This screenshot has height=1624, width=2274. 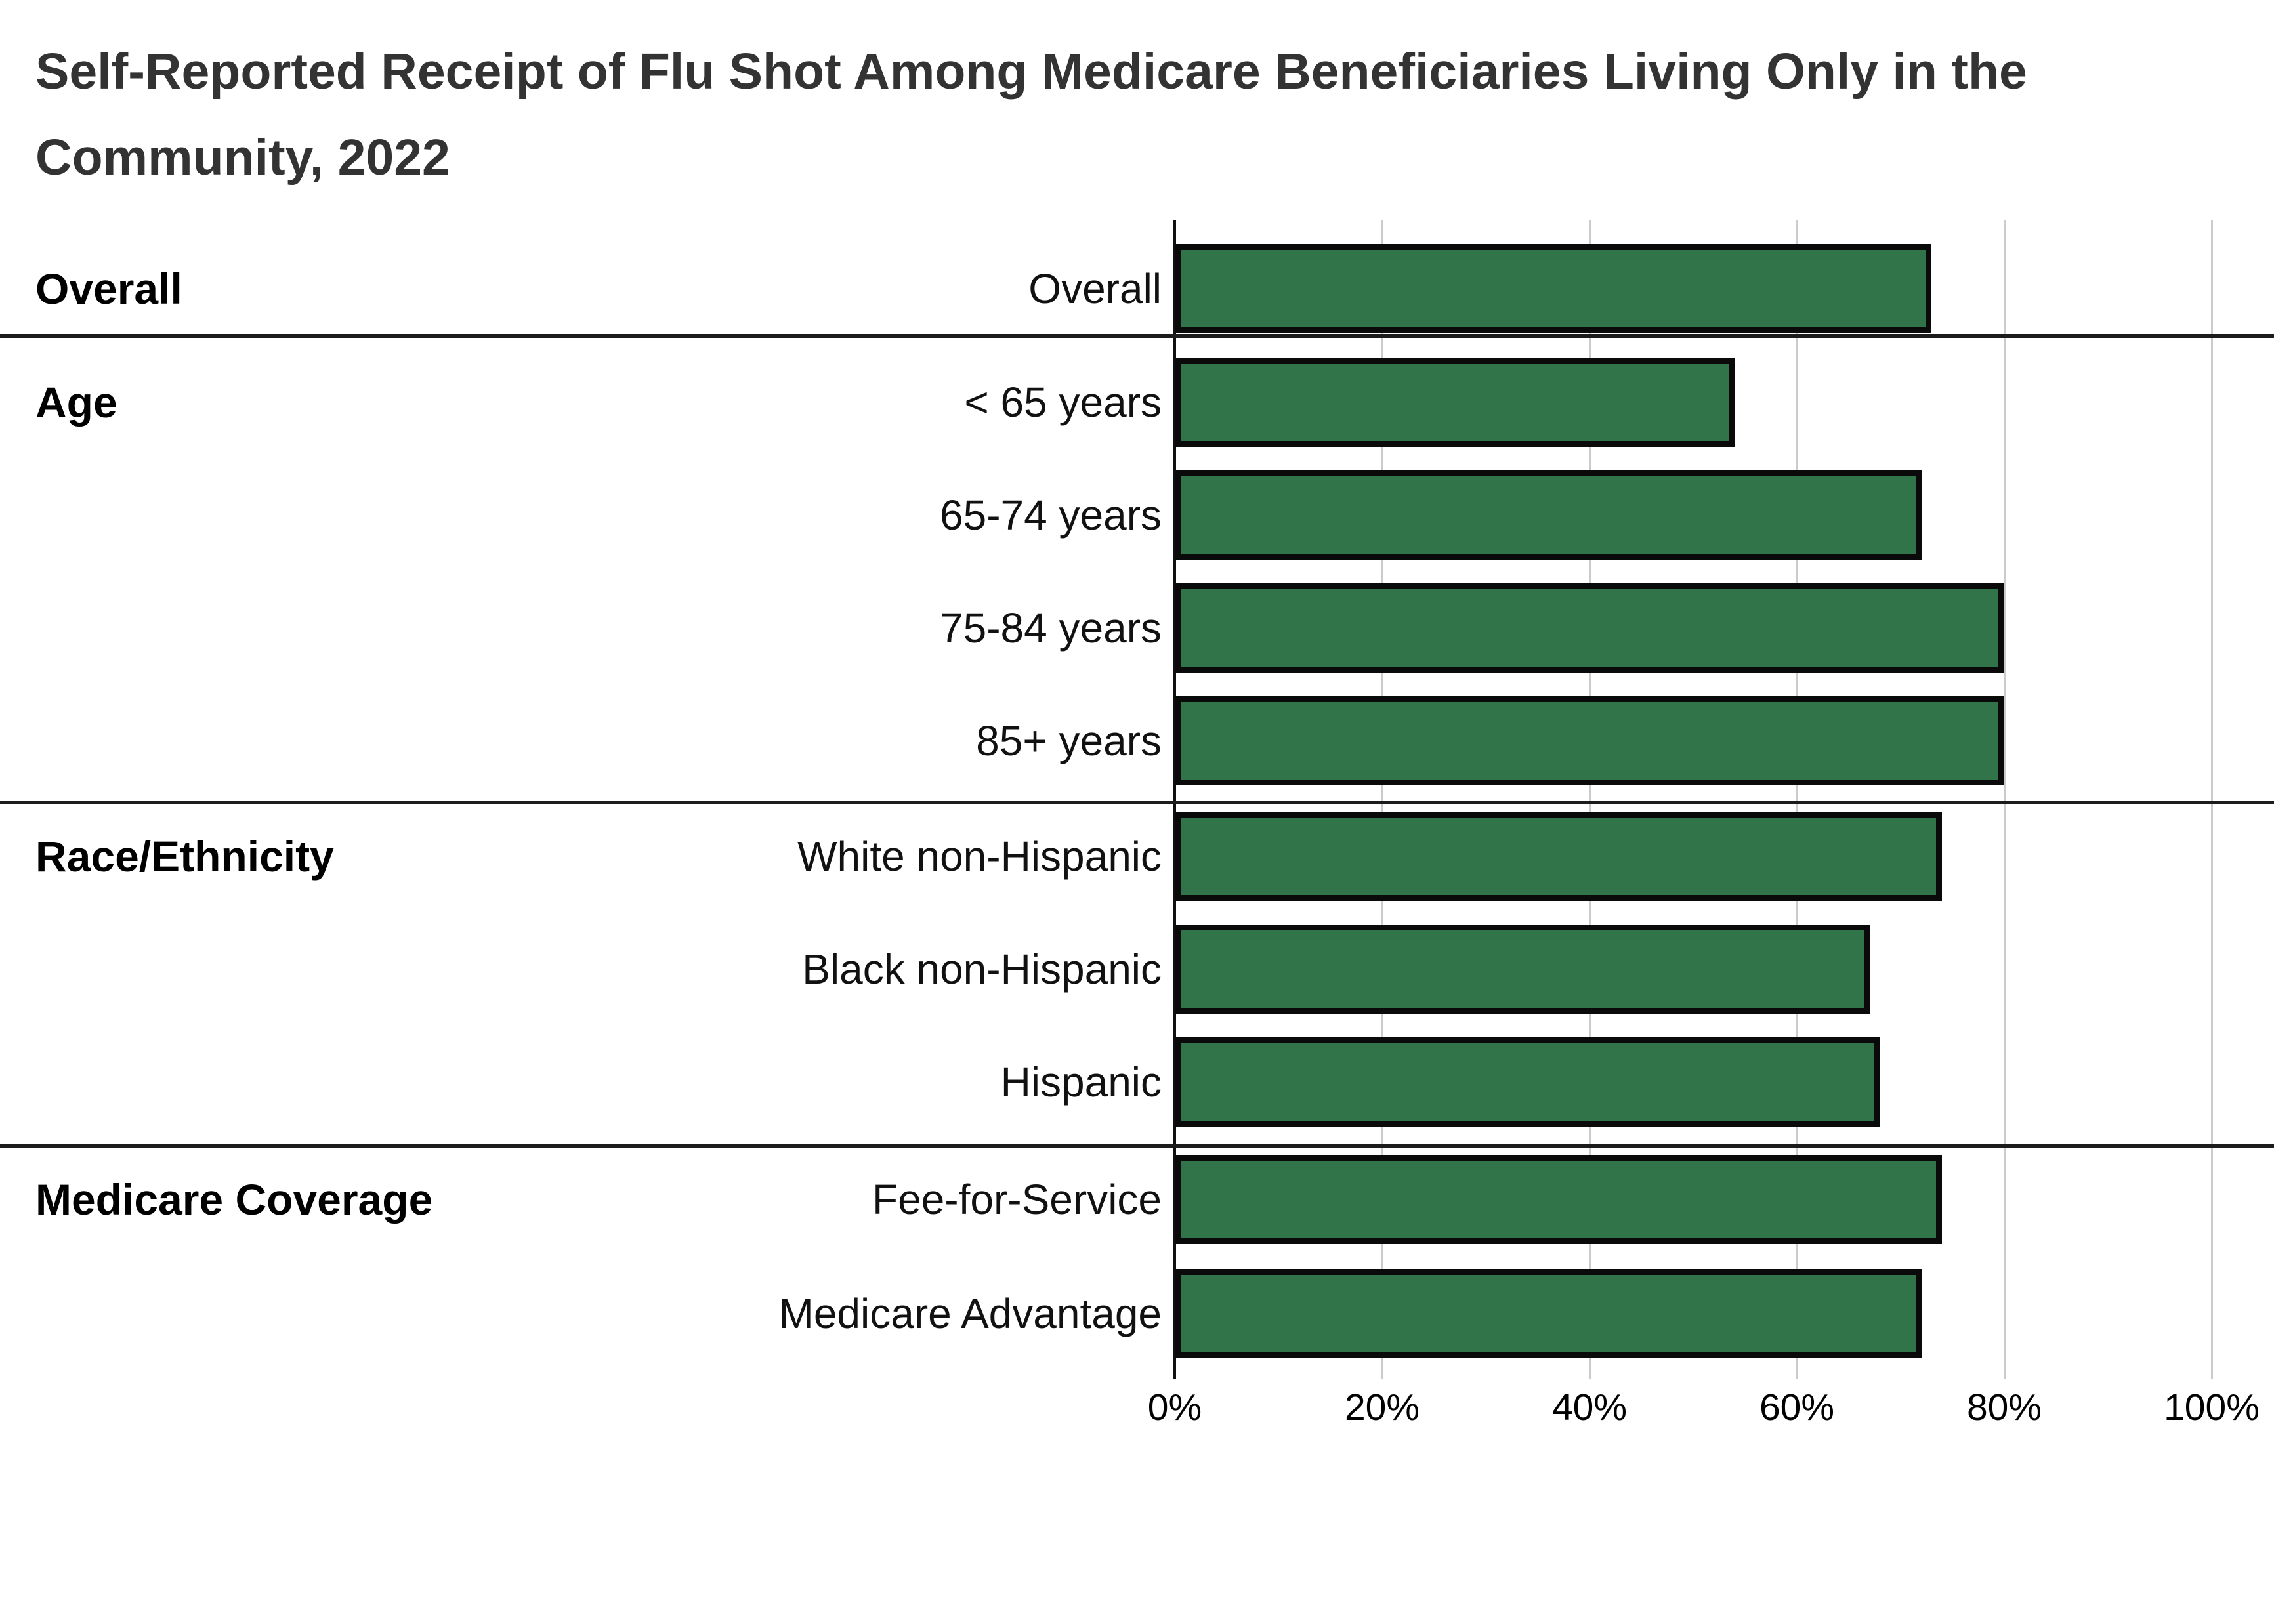 I want to click on row-label-overall: Overall, so click(x=1095, y=288).